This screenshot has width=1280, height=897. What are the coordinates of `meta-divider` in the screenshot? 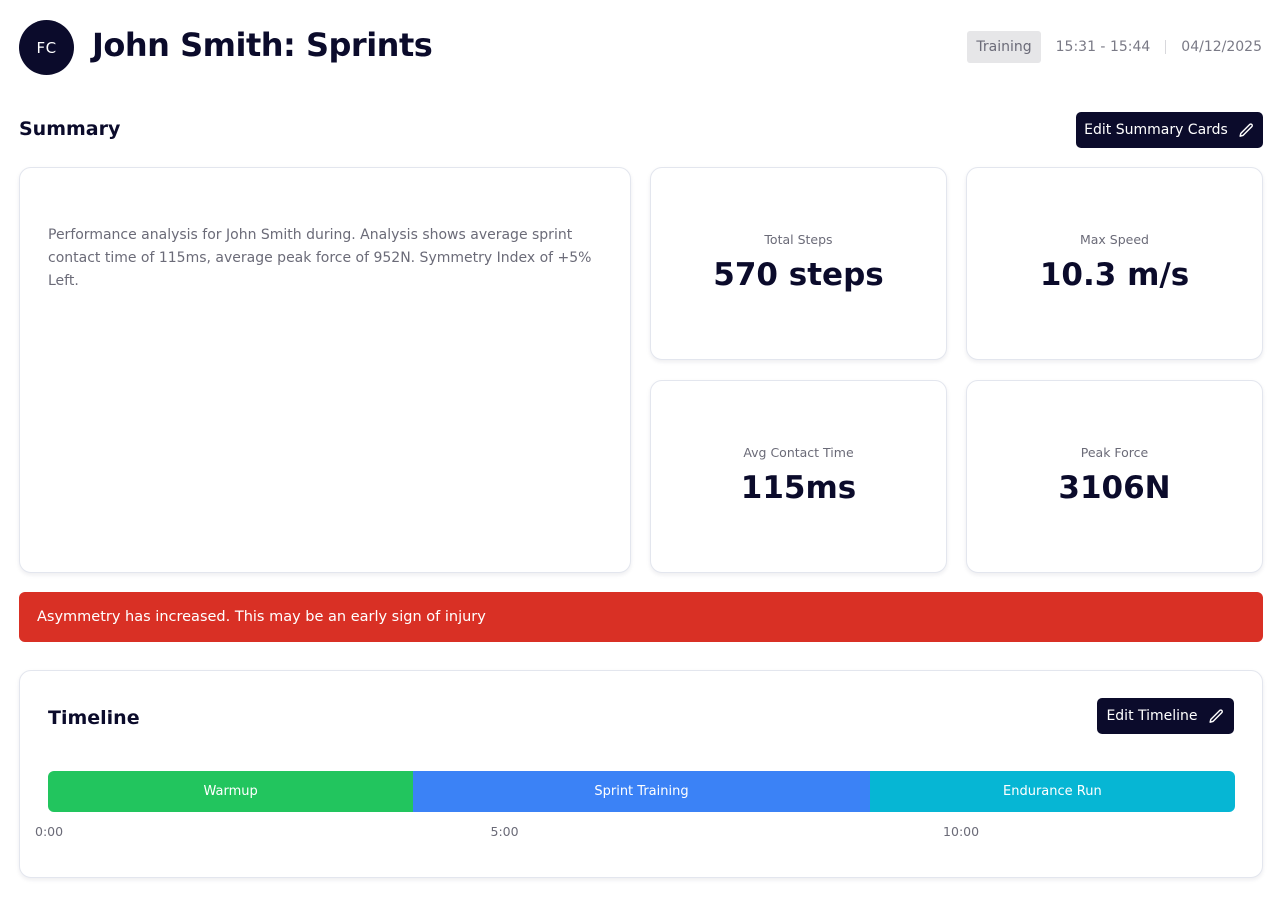 It's located at (1166, 47).